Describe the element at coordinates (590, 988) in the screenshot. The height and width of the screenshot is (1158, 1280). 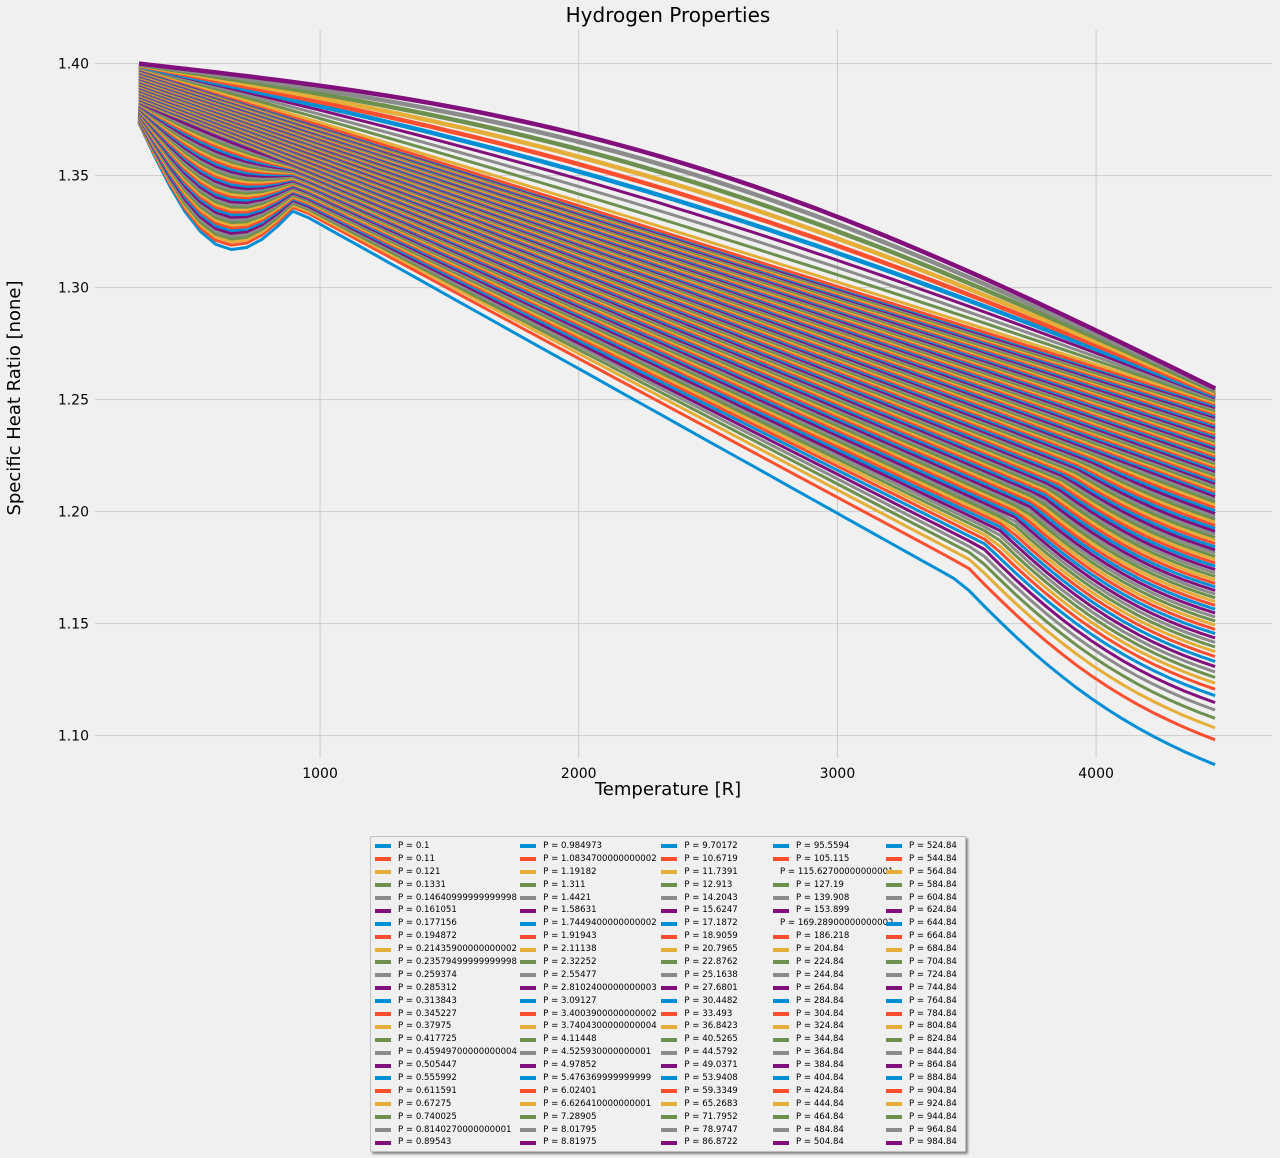
I see `legend-item: P = 2.8102400000000003` at that location.